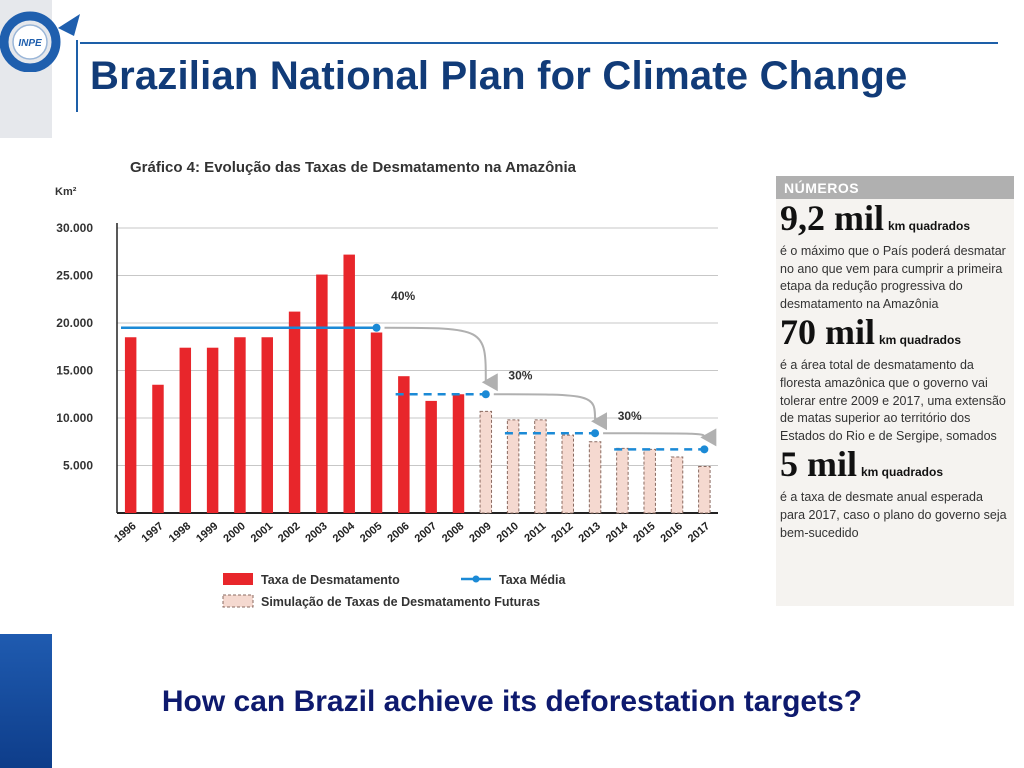  I want to click on legend-dot-average, so click(476, 579).